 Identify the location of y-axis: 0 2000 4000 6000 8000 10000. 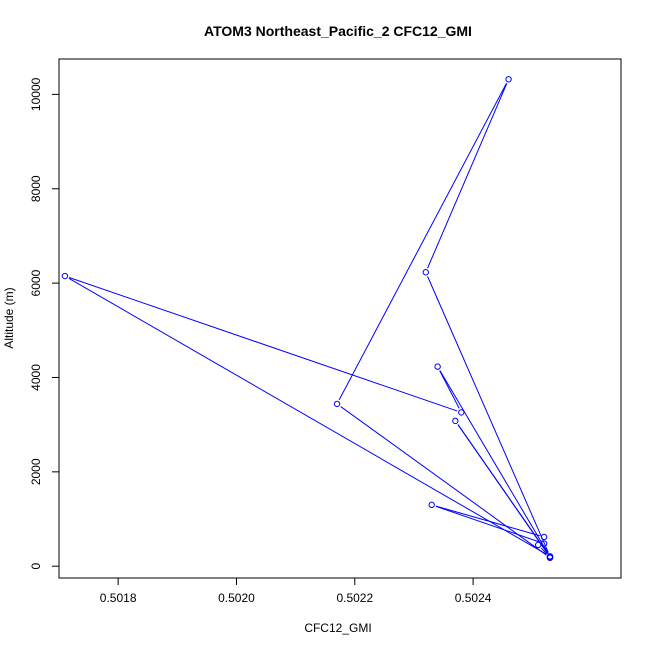
(44, 323).